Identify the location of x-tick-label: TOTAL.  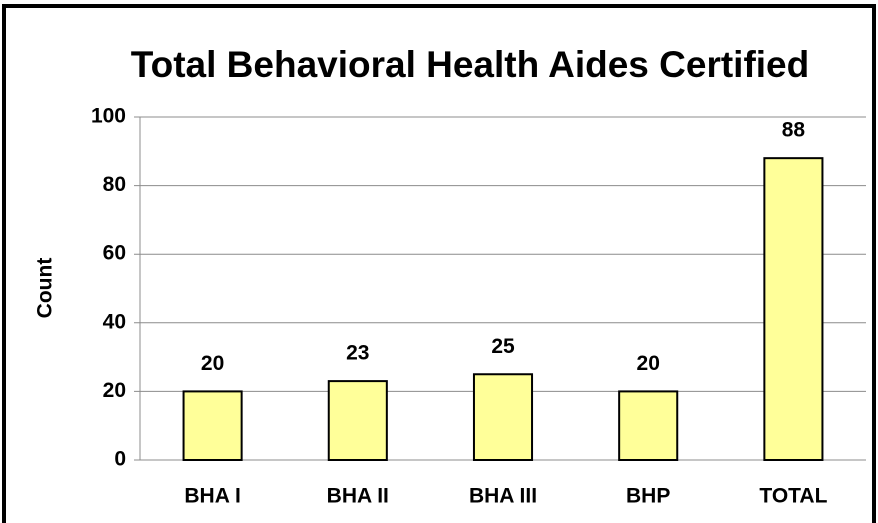
(793, 496).